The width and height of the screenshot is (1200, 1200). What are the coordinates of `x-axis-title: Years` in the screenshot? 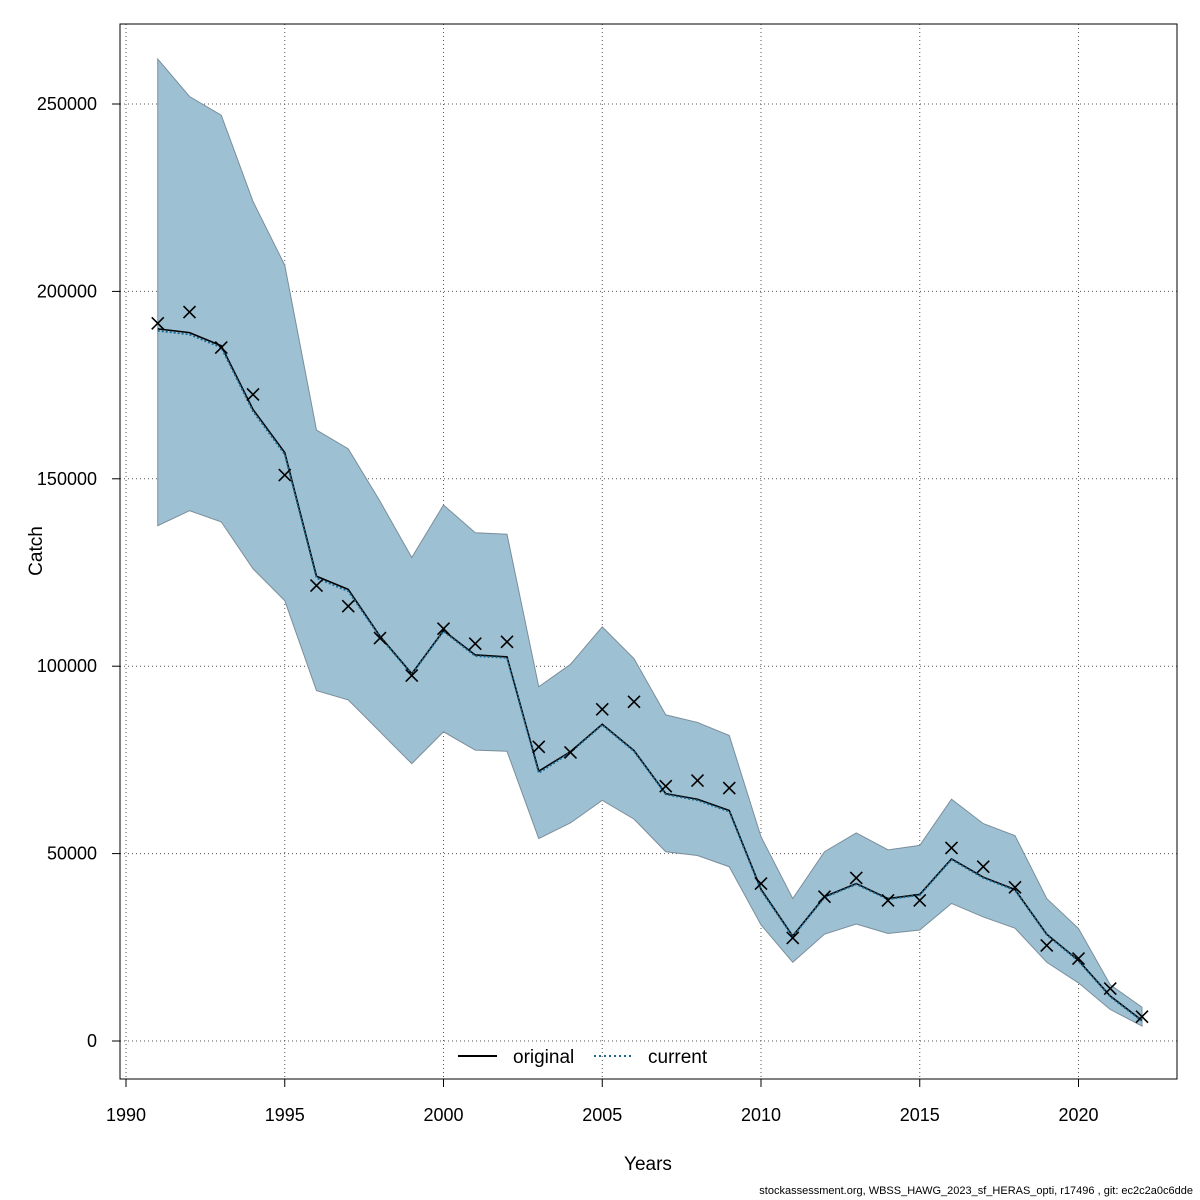 It's located at (648, 1164).